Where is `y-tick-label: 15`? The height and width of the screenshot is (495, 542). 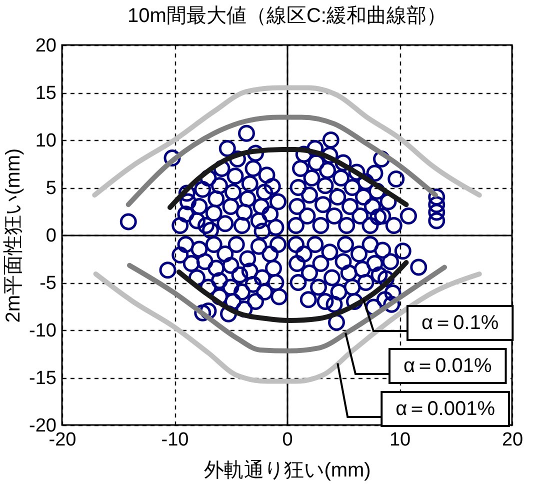 y-tick-label: 15 is located at coordinates (45, 93).